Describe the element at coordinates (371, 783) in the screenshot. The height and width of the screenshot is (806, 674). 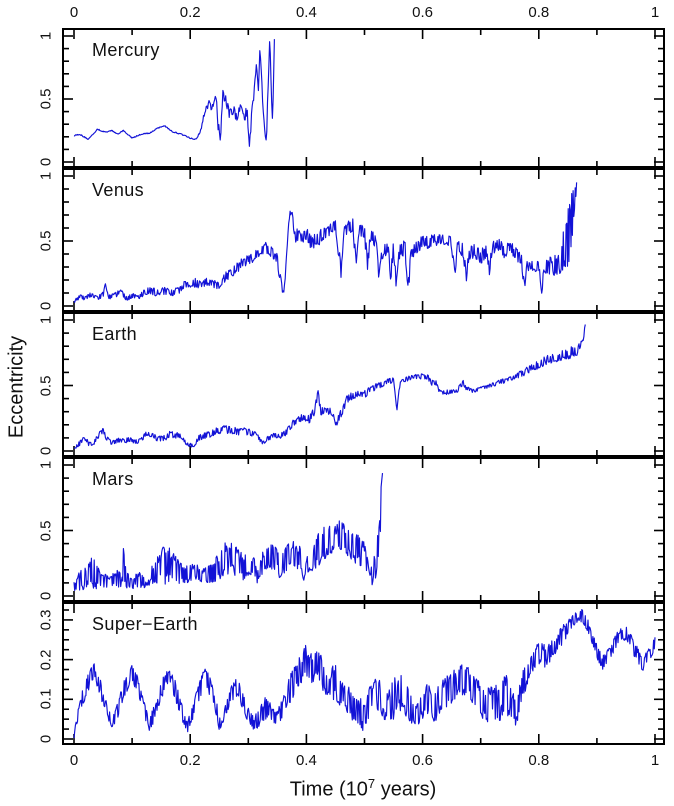
I see `x-axis-title-exponent: 7` at that location.